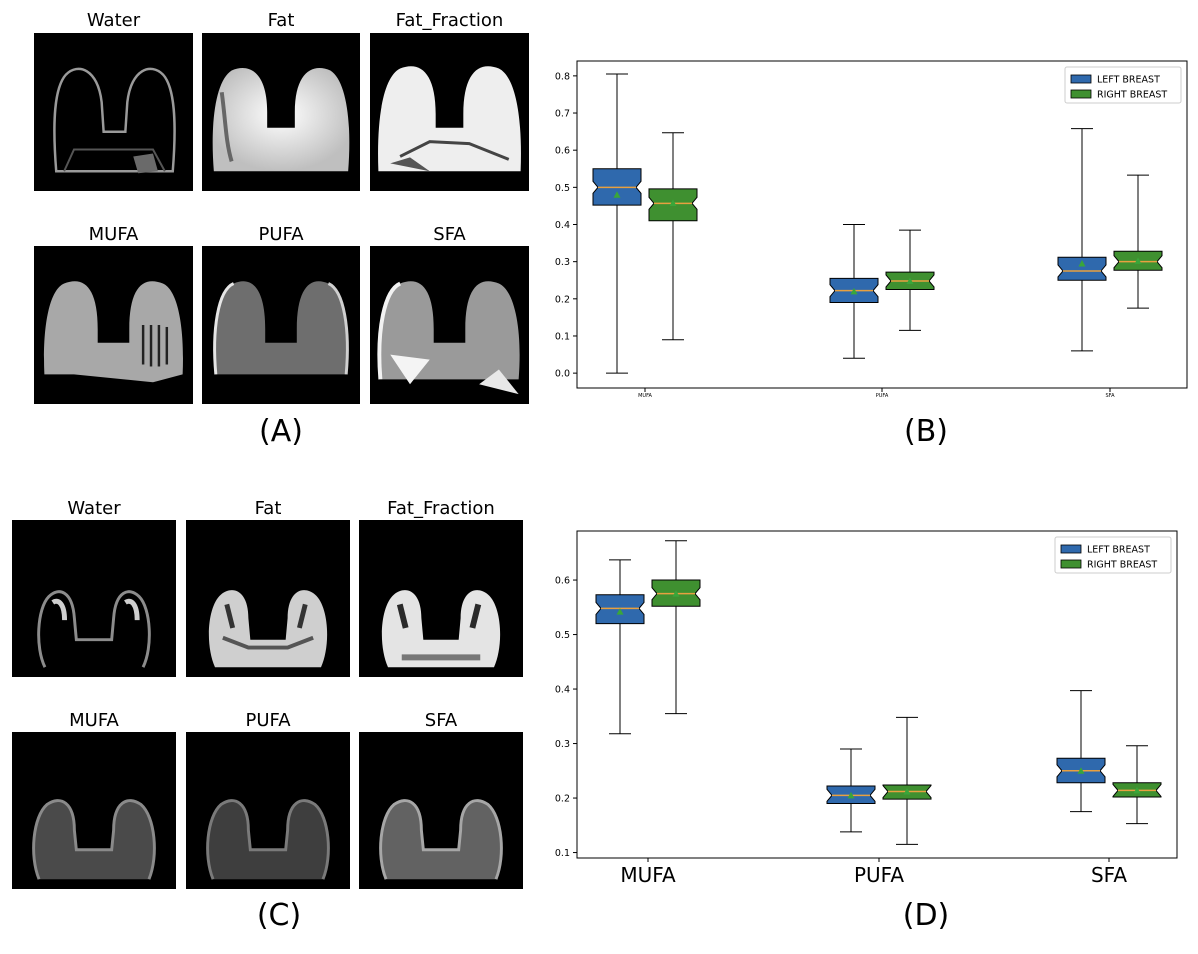 This screenshot has width=1198, height=954. What do you see at coordinates (441, 598) in the screenshot?
I see `c-fat-fraction-image` at bounding box center [441, 598].